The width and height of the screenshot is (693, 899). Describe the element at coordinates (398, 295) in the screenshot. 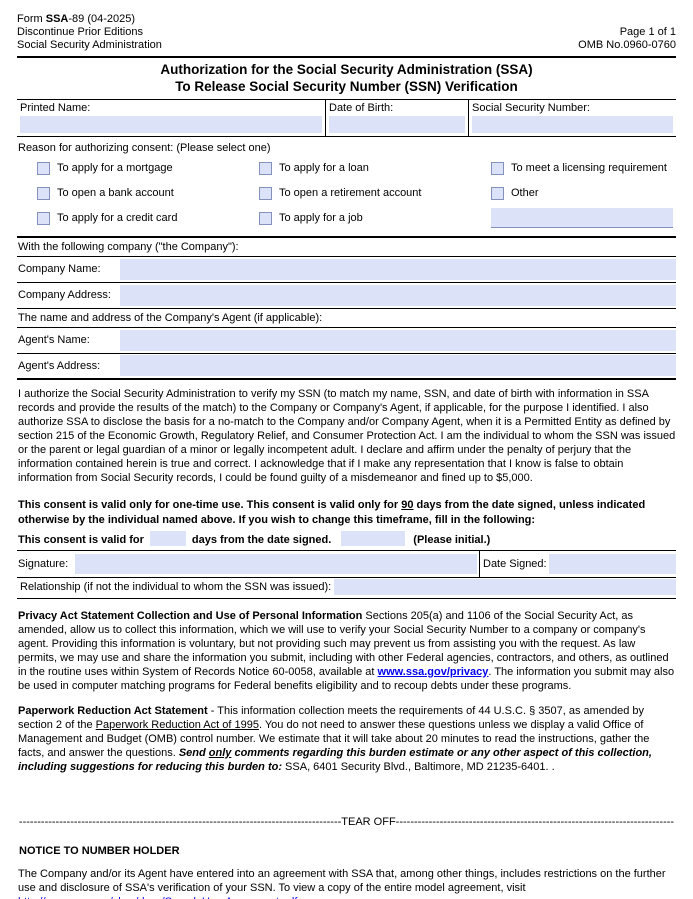

I see `company-address-input` at that location.